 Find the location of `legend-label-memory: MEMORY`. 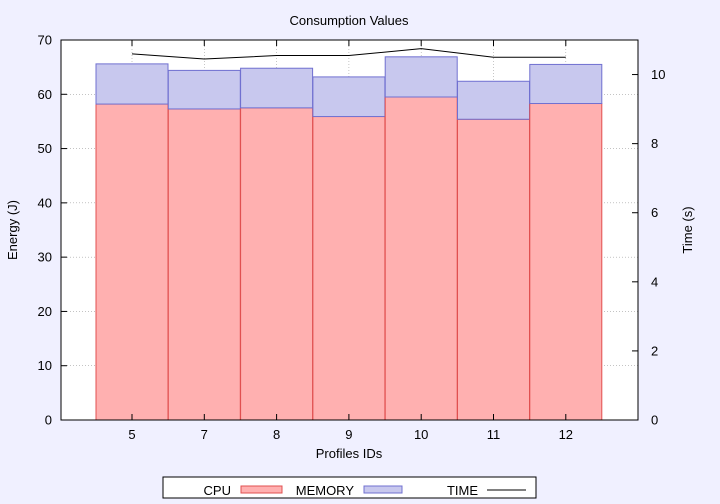

legend-label-memory: MEMORY is located at coordinates (325, 490).